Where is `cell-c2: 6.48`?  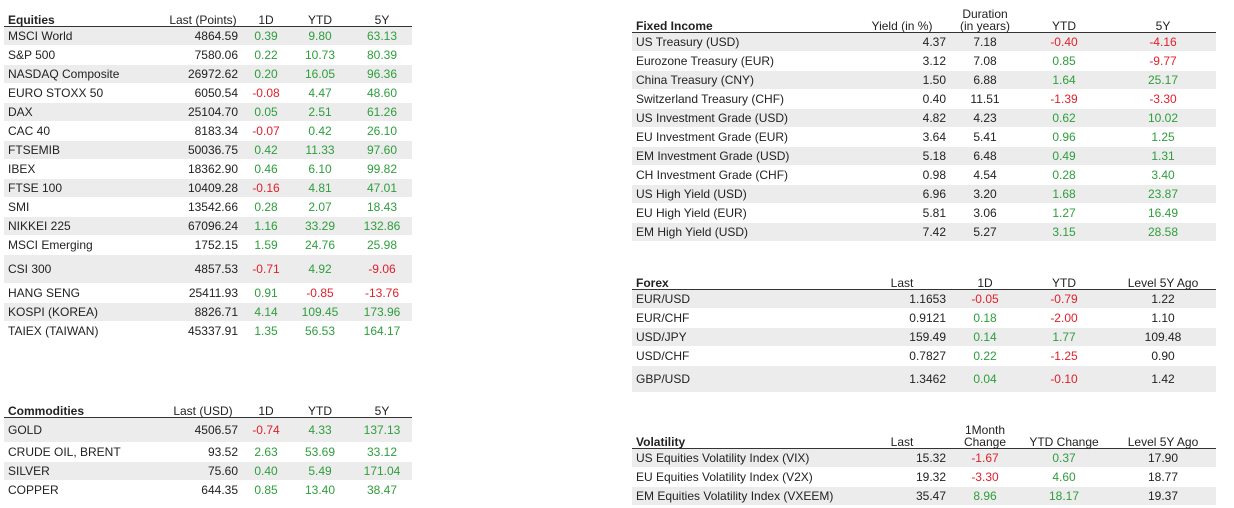 cell-c2: 6.48 is located at coordinates (985, 156).